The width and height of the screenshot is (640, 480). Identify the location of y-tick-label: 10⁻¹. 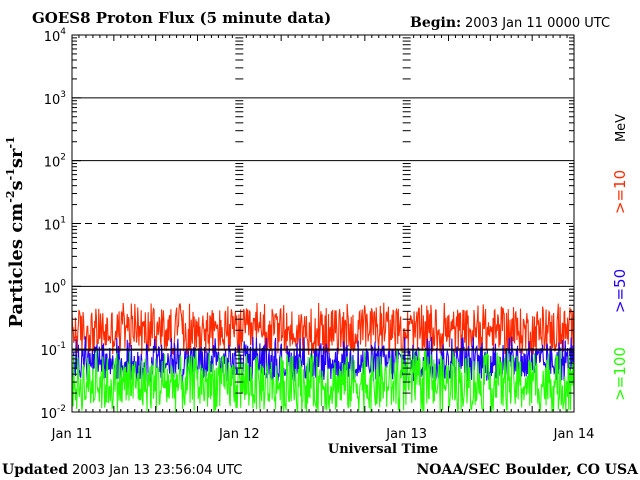
(53, 350).